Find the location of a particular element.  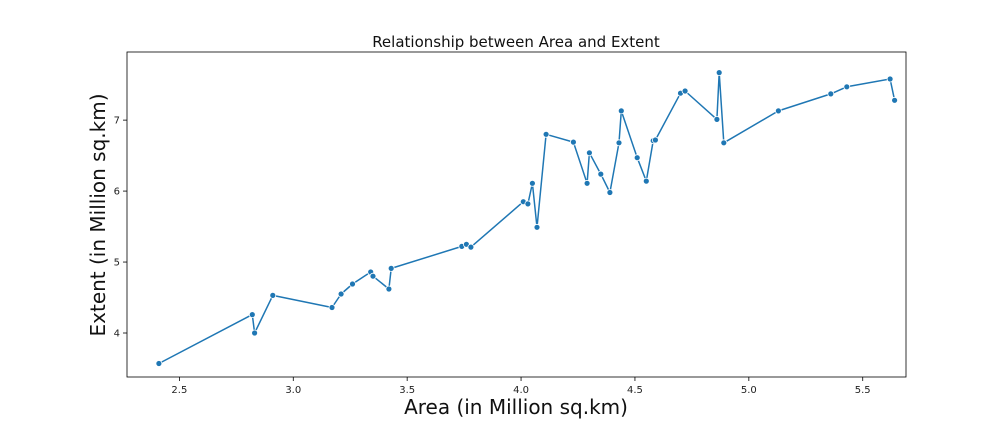

x-axis-label: Area (in Million sq.km) is located at coordinates (516, 407).